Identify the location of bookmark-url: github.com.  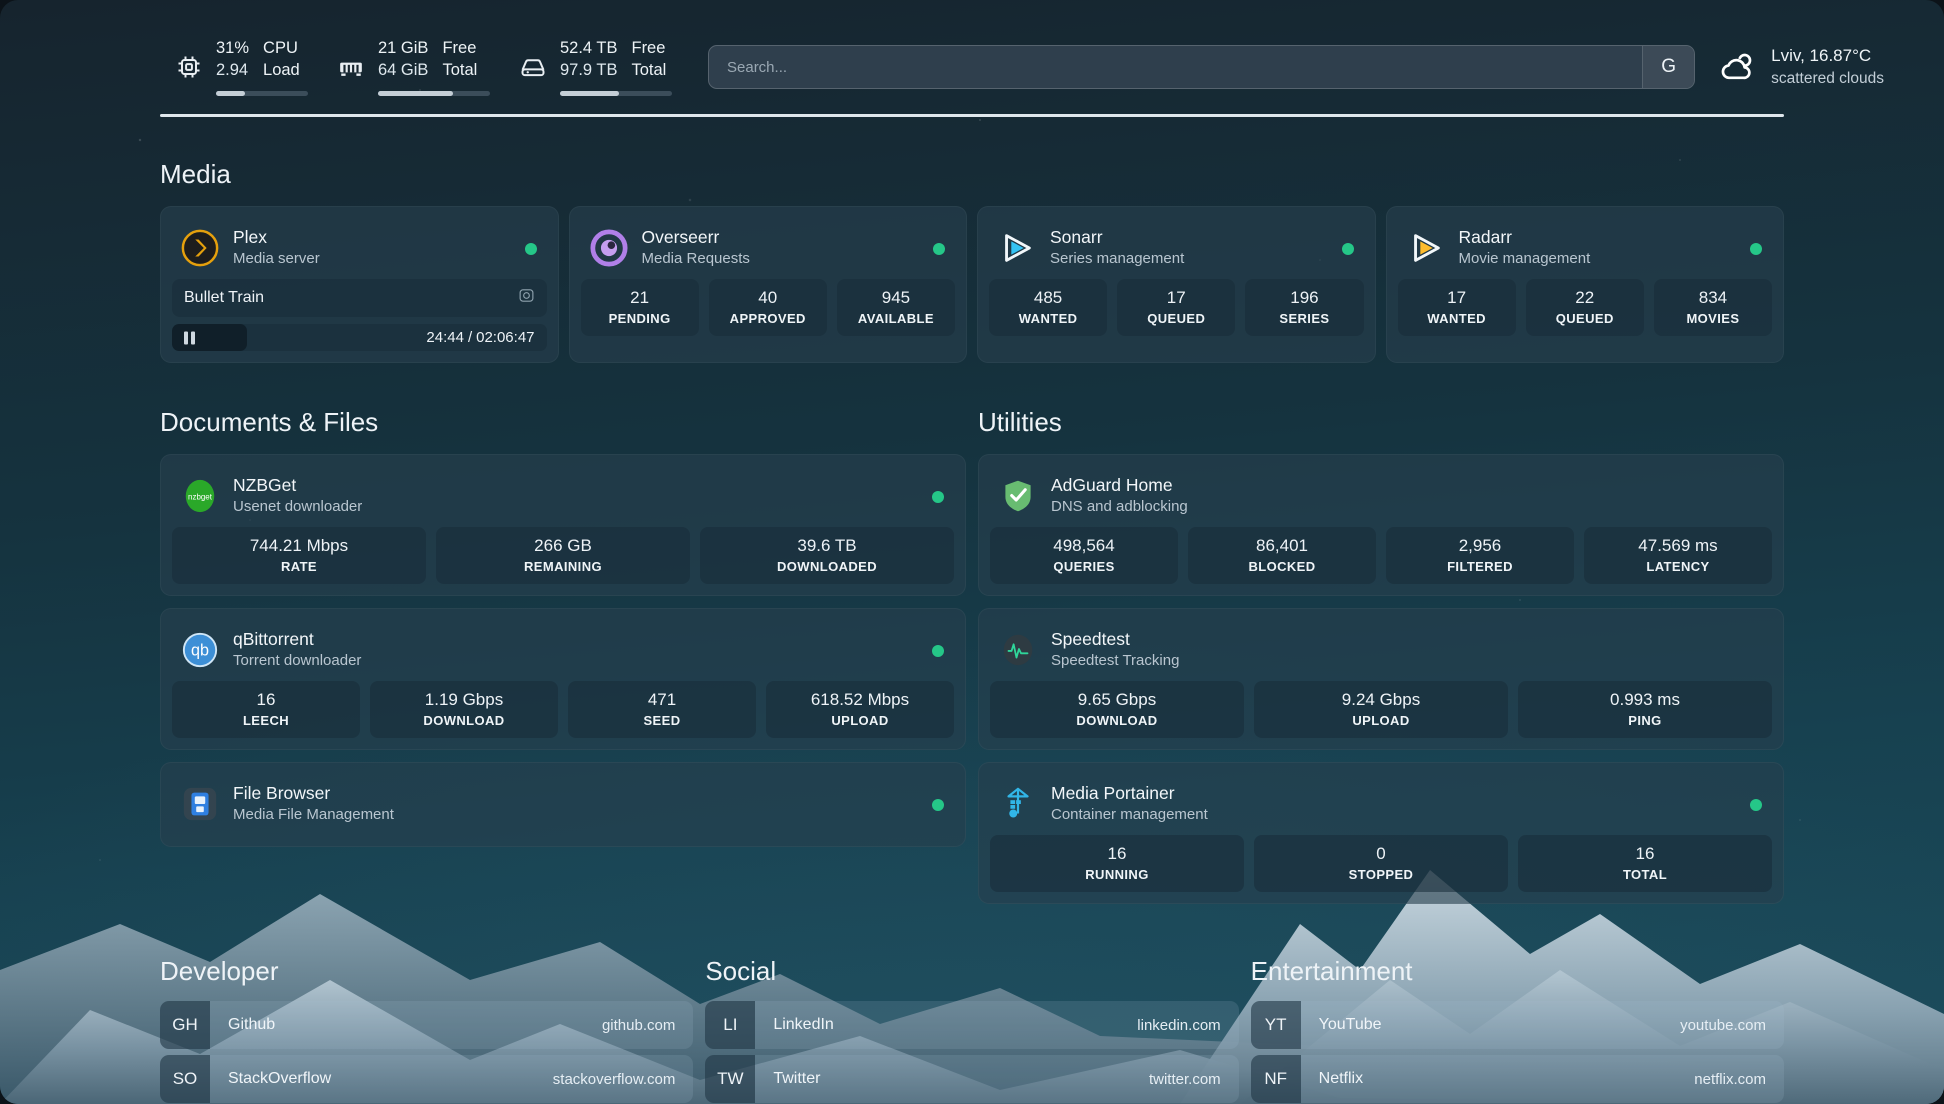
(638, 1025).